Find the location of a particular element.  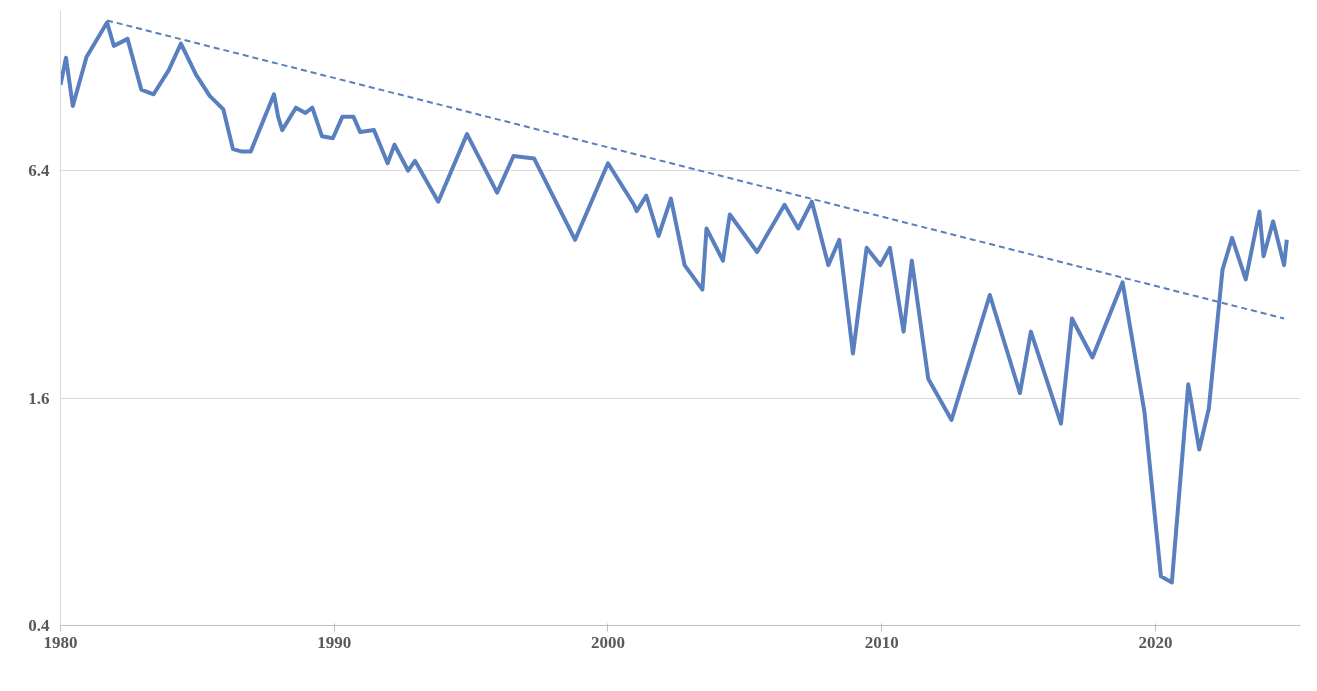

y-tick-label: 6.4 is located at coordinates (39, 171).